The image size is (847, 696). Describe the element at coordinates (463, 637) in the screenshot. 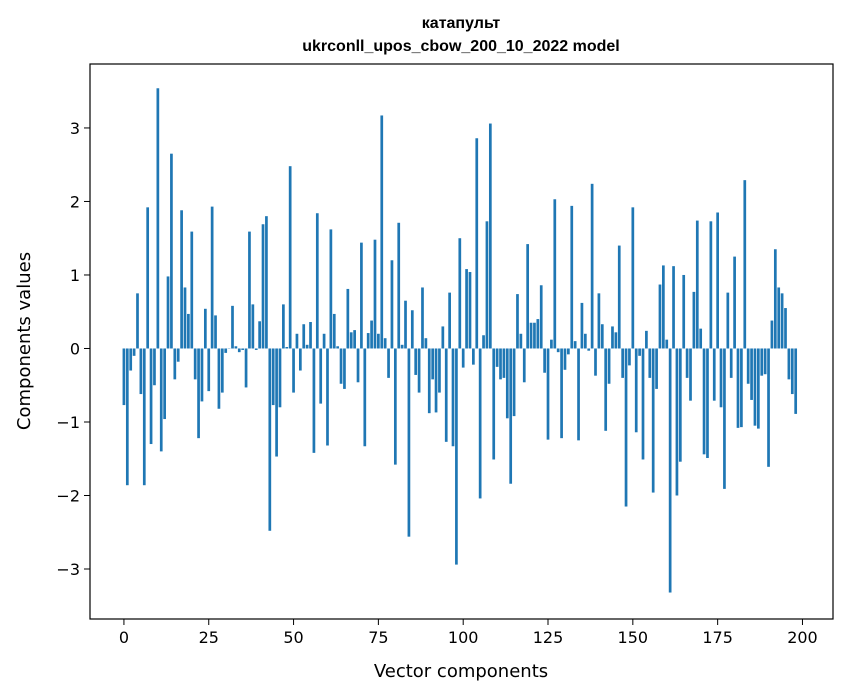

I see `x-tick-label: 100` at that location.